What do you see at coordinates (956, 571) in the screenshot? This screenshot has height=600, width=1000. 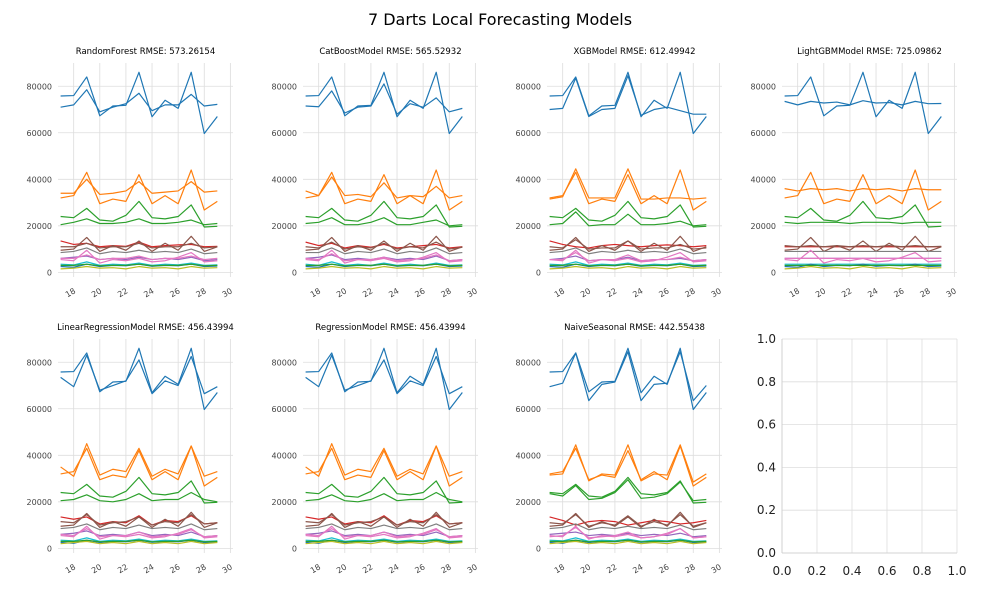 I see `x-tick-label: 1.0` at bounding box center [956, 571].